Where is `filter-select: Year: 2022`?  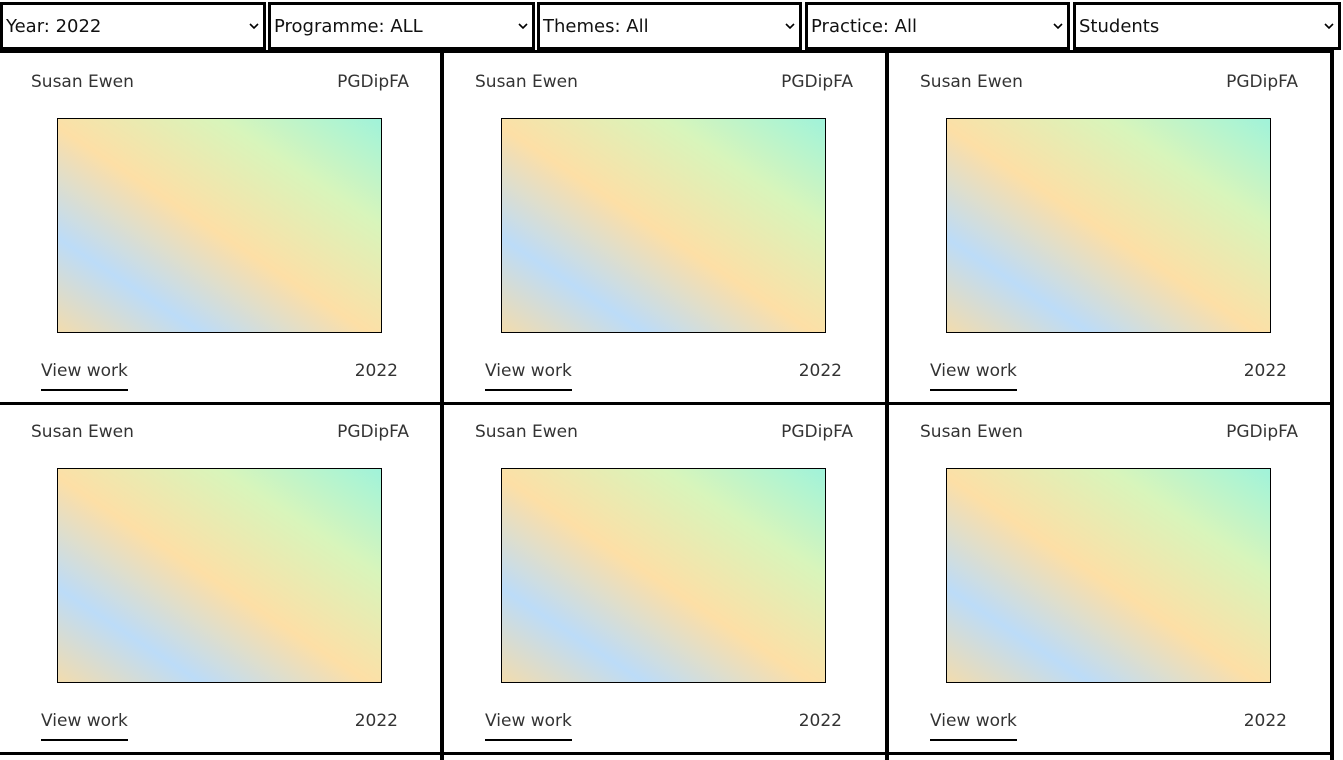 filter-select: Year: 2022 is located at coordinates (133, 26).